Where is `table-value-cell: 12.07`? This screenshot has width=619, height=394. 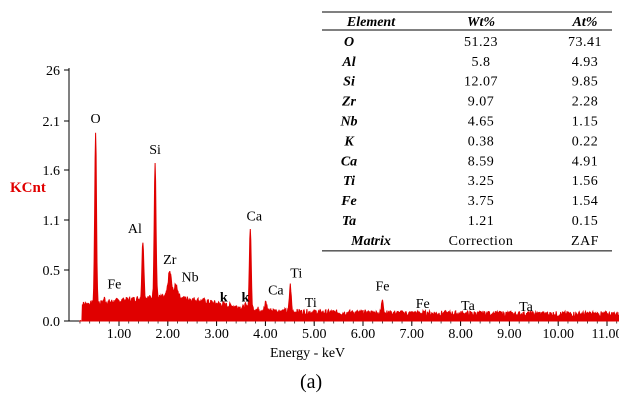 table-value-cell: 12.07 is located at coordinates (481, 82).